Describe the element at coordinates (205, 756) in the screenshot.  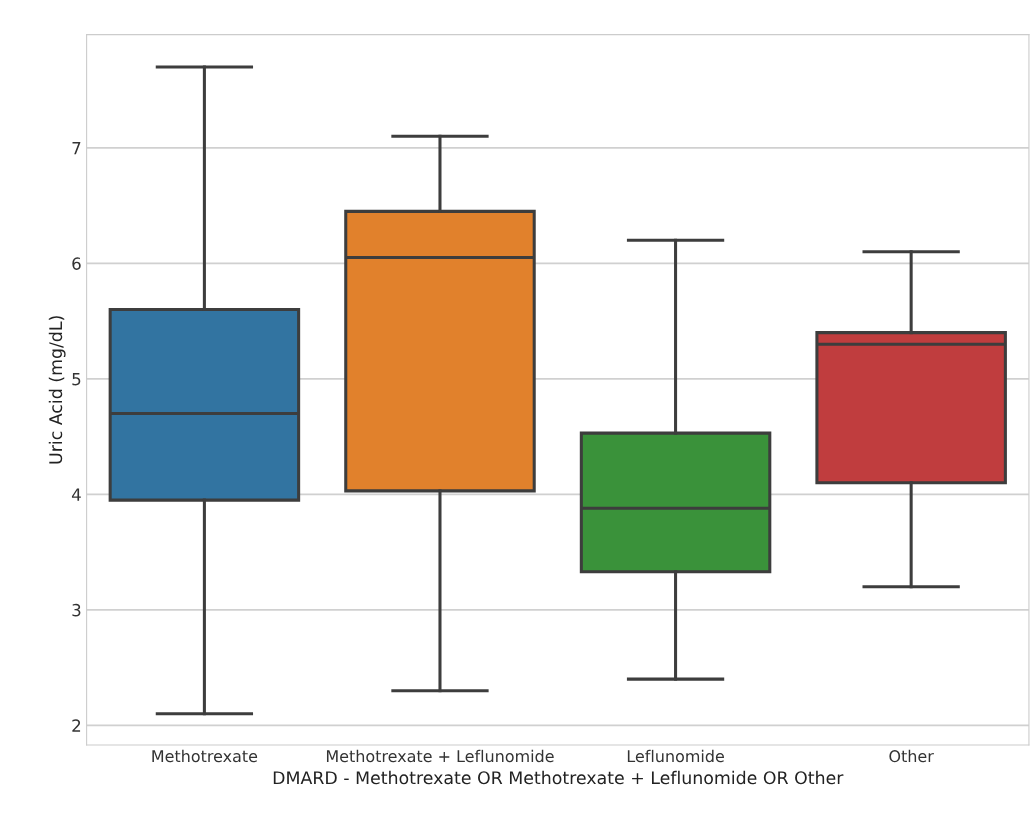
I see `x-tick-label: Methotrexate` at that location.